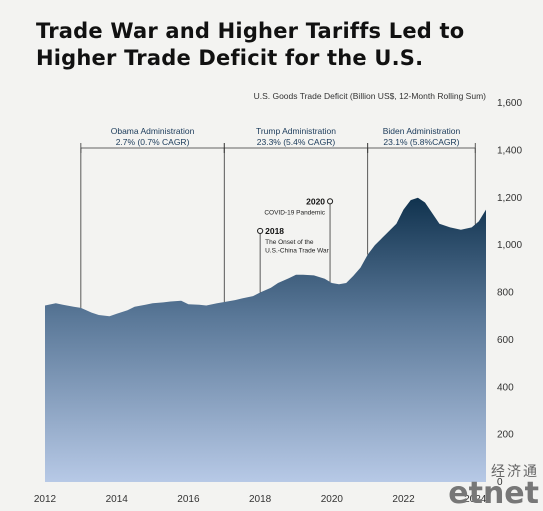  What do you see at coordinates (509, 150) in the screenshot?
I see `y-tick-label: 1,400` at bounding box center [509, 150].